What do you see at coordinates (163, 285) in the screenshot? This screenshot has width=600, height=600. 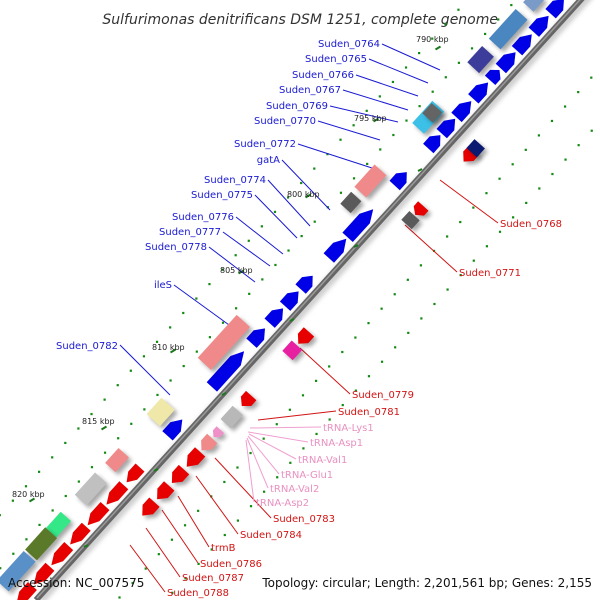 I see `gene-label-iles: ileS` at bounding box center [163, 285].